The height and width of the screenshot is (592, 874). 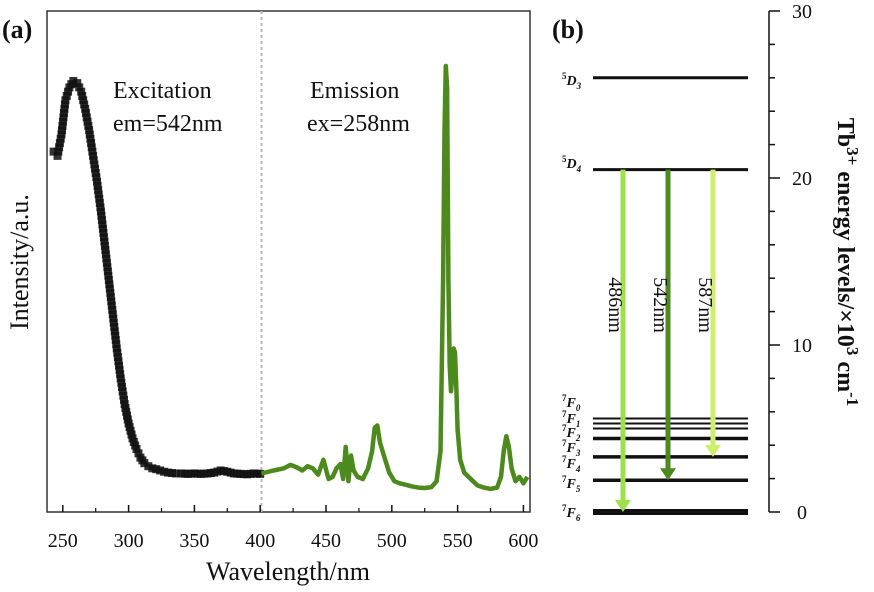 I want to click on y-axis-title: Intensity/a.u., so click(x=19, y=262).